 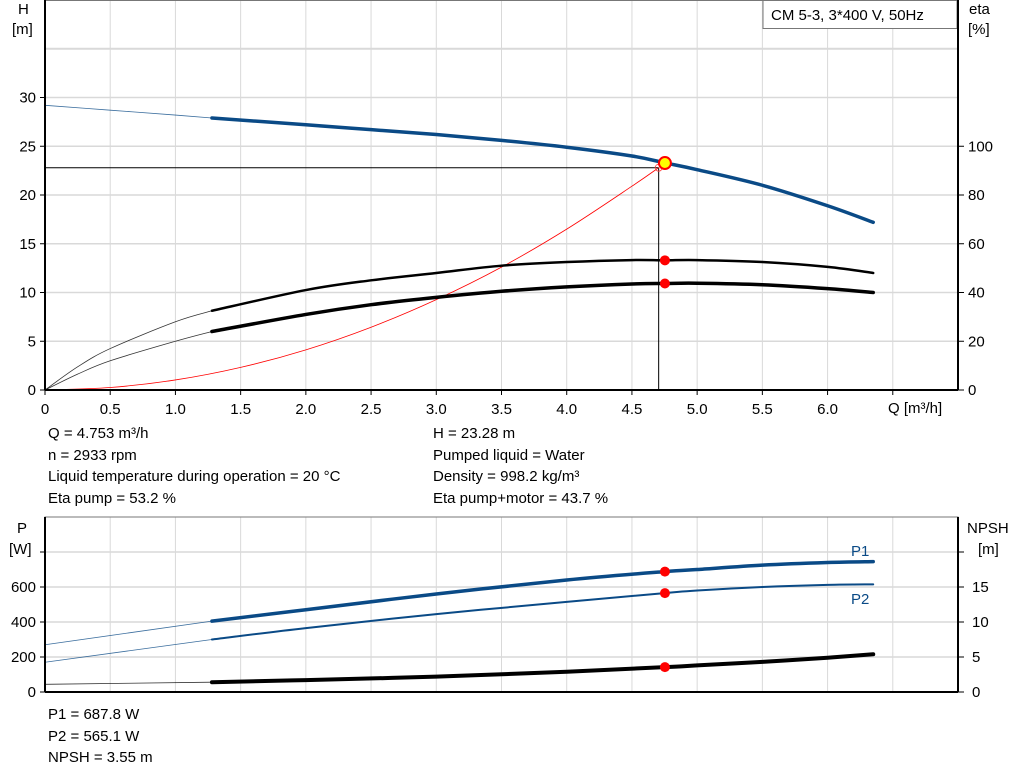 What do you see at coordinates (27, 293) in the screenshot?
I see `h-tick-label: 10` at bounding box center [27, 293].